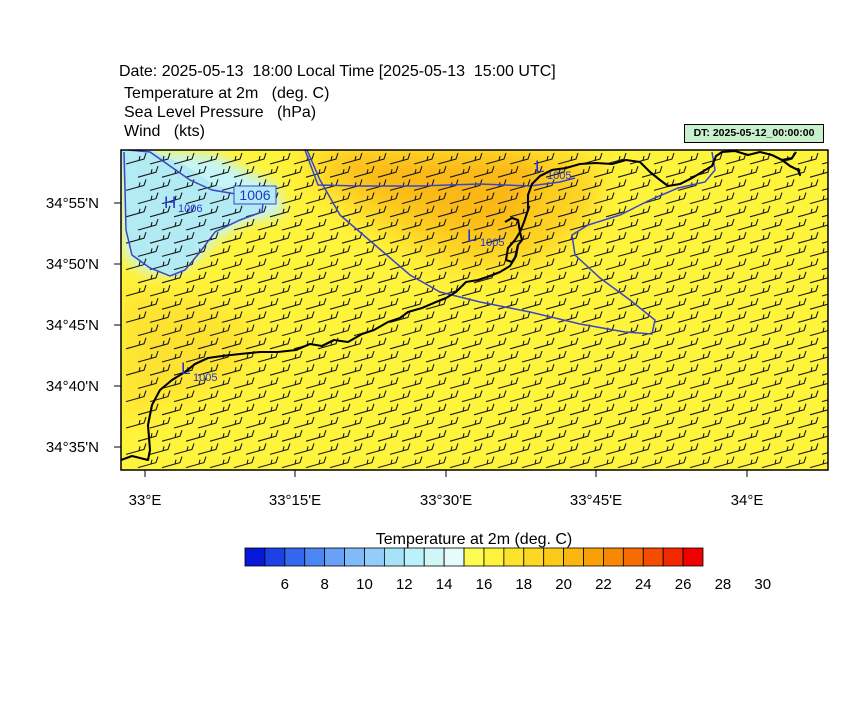 The image size is (864, 720). I want to click on isobar-contour-label: 1006, so click(255, 195).